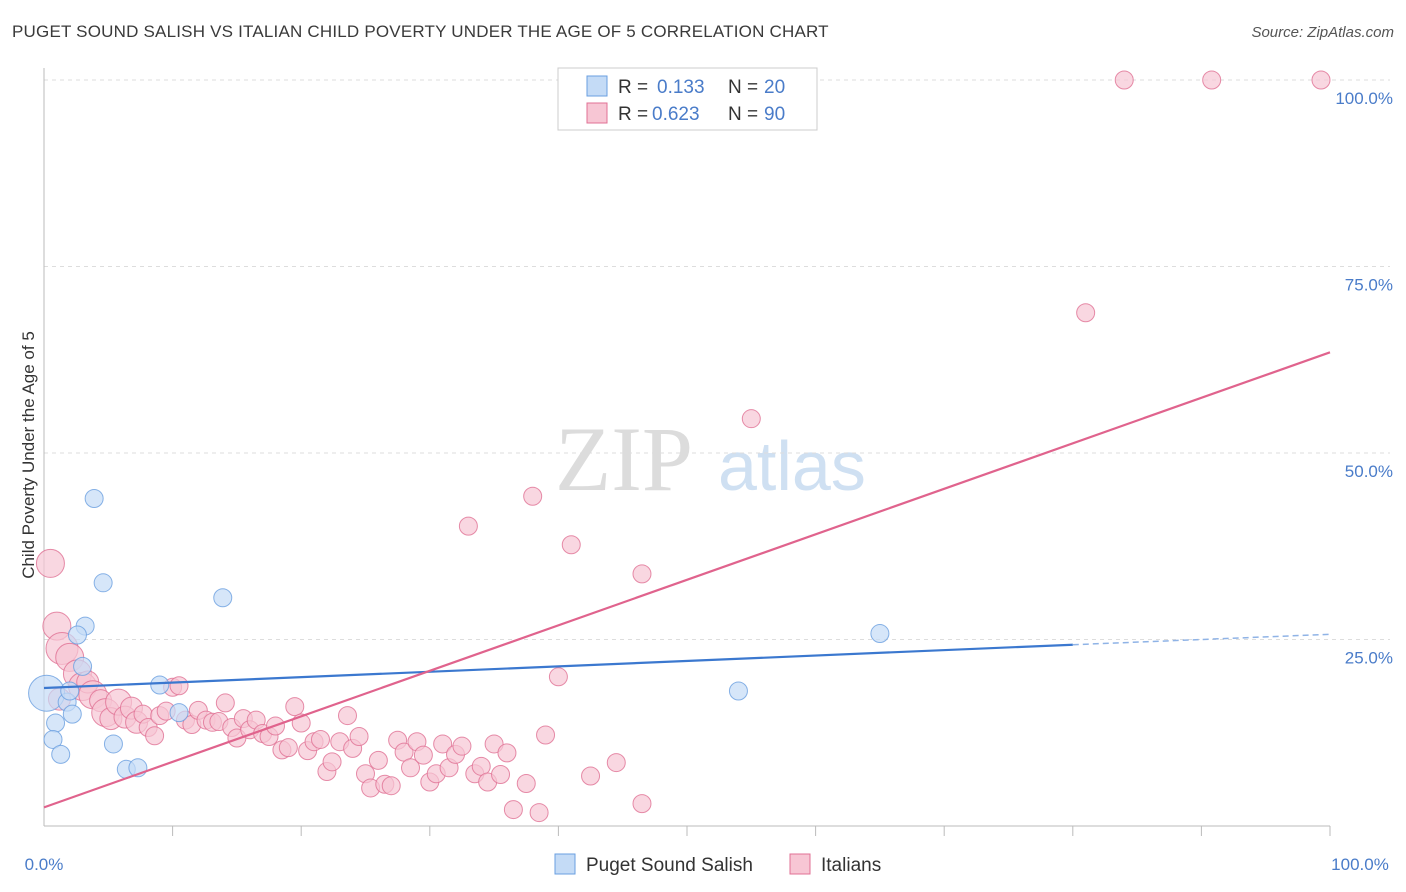 The height and width of the screenshot is (892, 1406). What do you see at coordinates (1369, 658) in the screenshot?
I see `y-tick-label-25: 25.0%` at bounding box center [1369, 658].